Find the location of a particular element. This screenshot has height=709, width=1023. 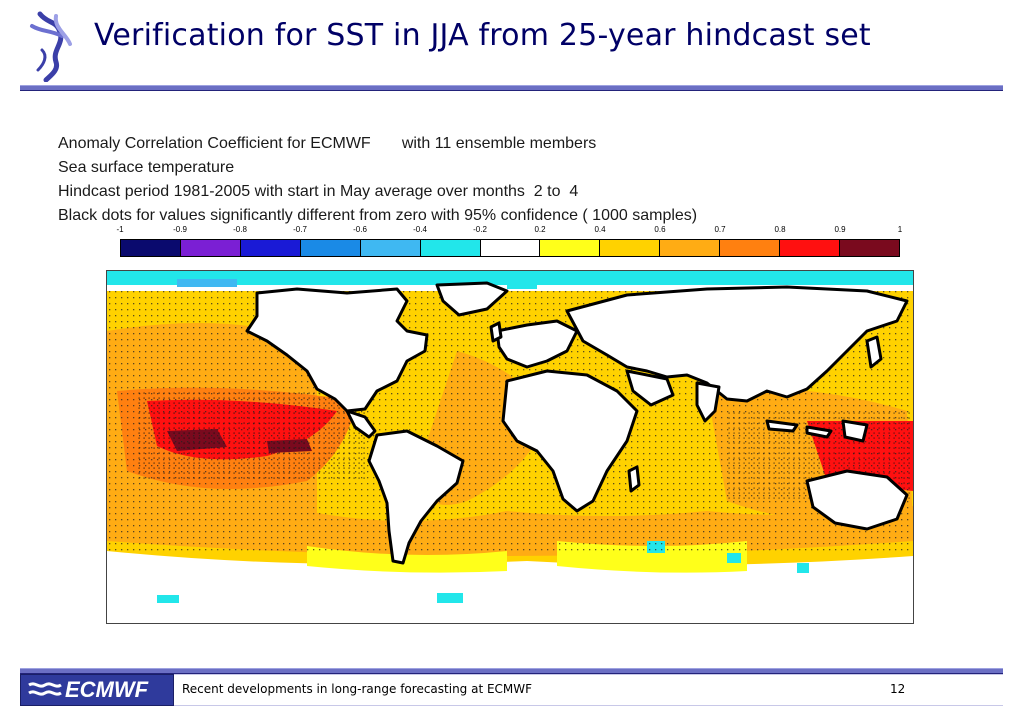

colorbar-tick-label: -0.9 is located at coordinates (180, 229).